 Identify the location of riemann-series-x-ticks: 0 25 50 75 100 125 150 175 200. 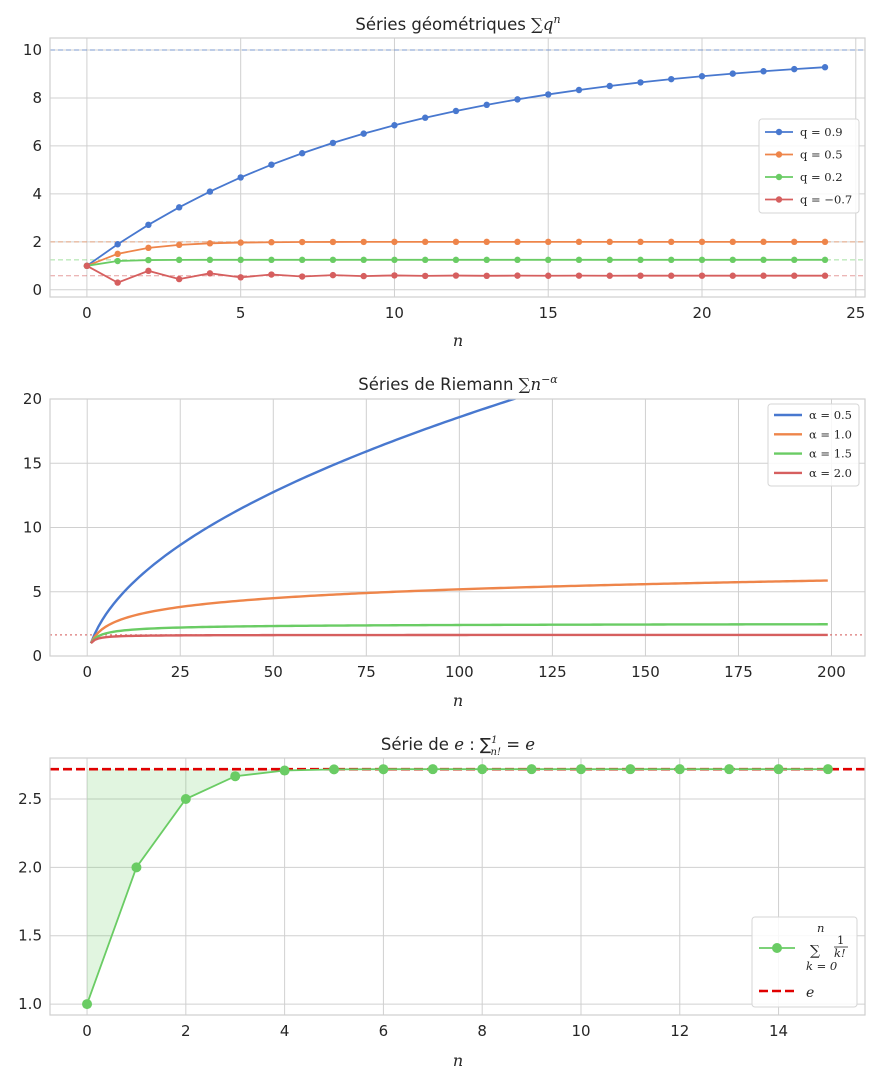
(463, 672).